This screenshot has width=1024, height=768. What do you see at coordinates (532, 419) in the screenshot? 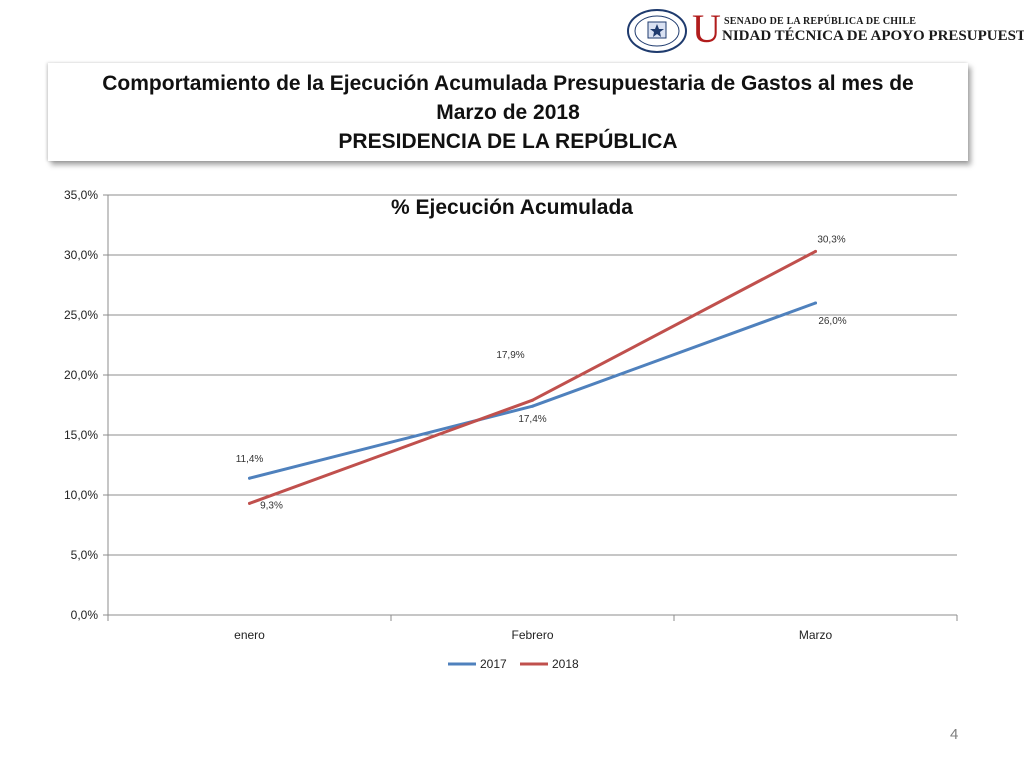
I see `data-label: 17,4%` at bounding box center [532, 419].